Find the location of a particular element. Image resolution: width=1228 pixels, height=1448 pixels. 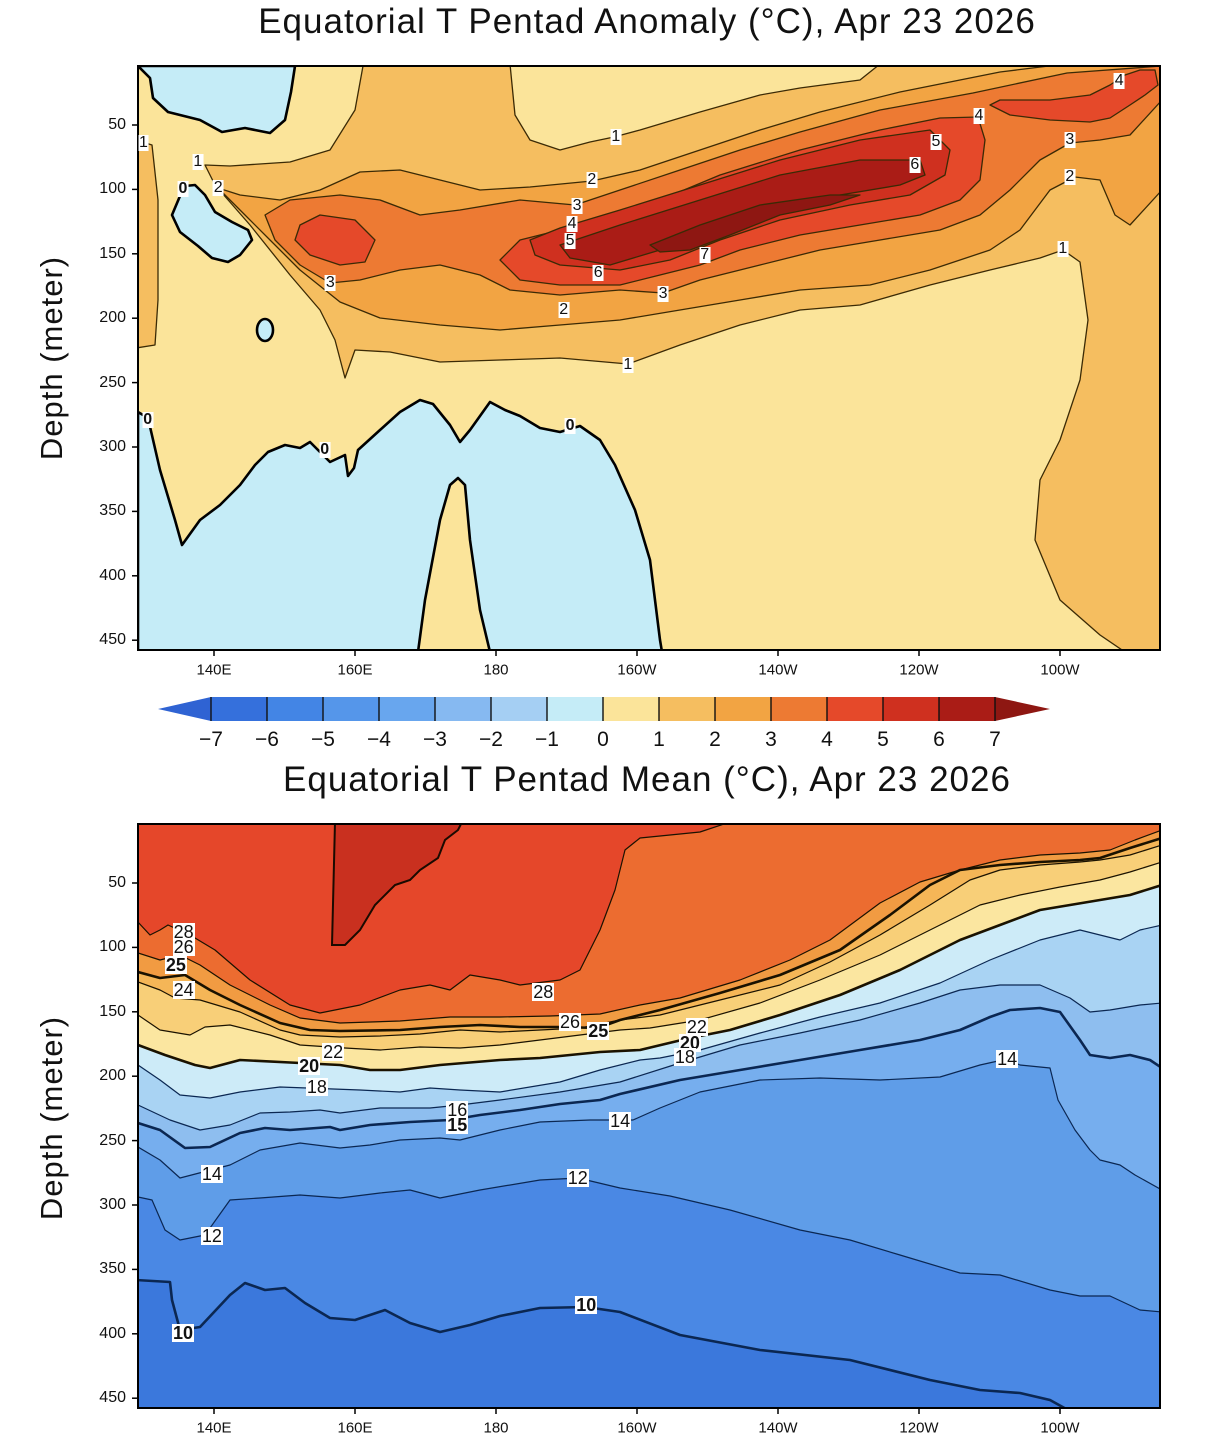

mean-y-tick-label: 400 is located at coordinates (112, 1333).